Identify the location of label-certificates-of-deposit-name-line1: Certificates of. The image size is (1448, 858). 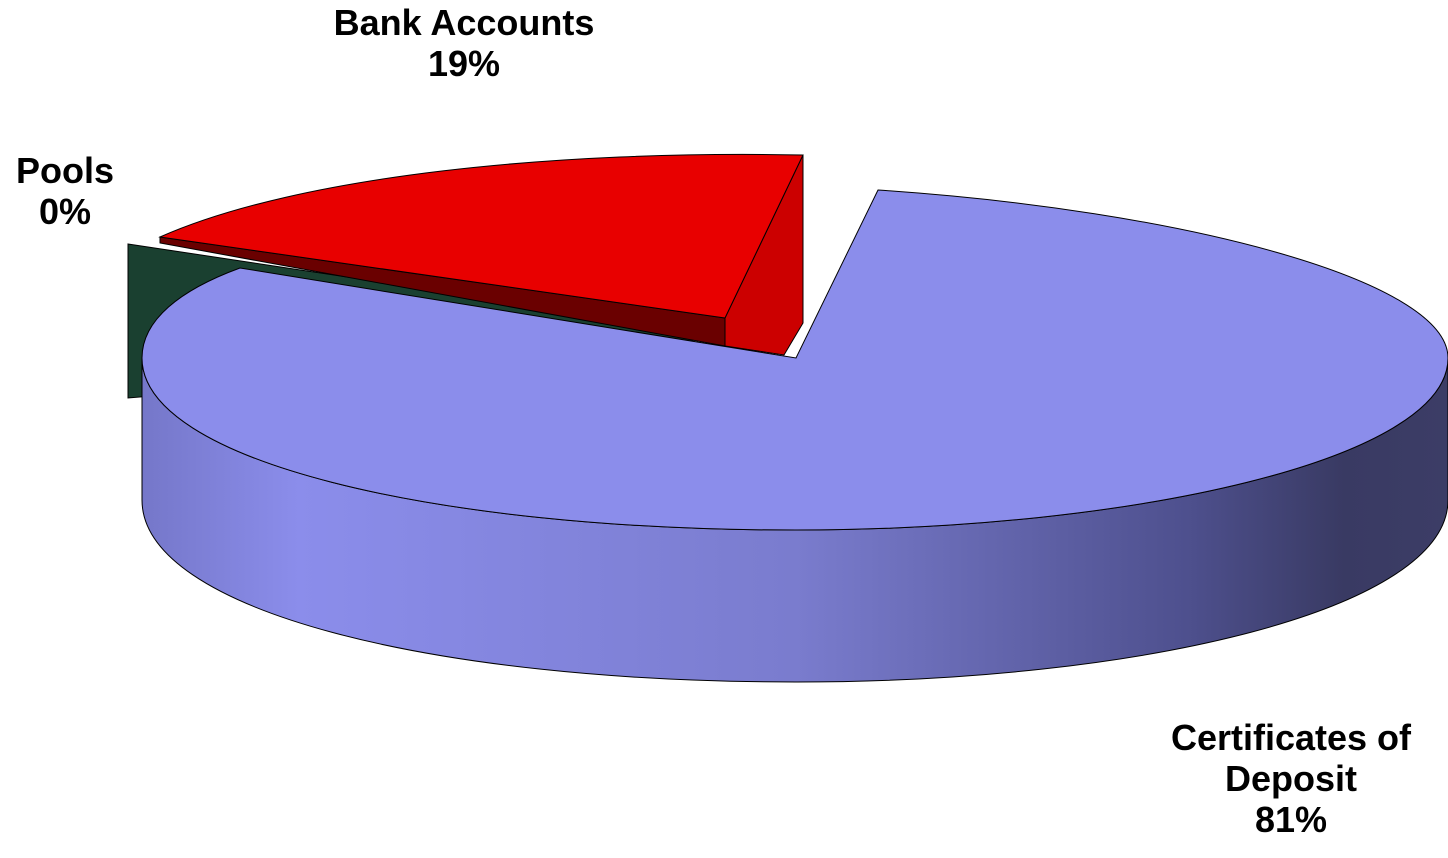
(1291, 737).